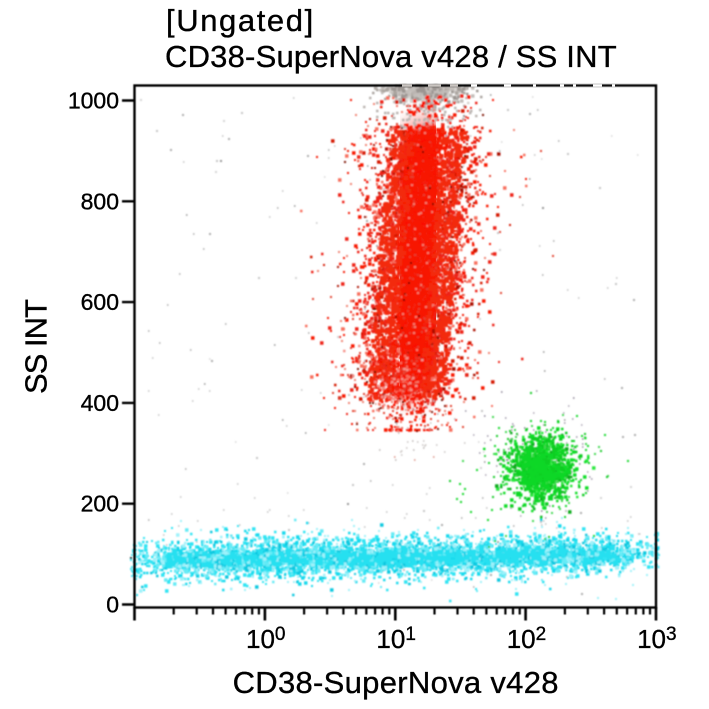 The width and height of the screenshot is (709, 709). I want to click on svg-text: SS INT, so click(36, 346).